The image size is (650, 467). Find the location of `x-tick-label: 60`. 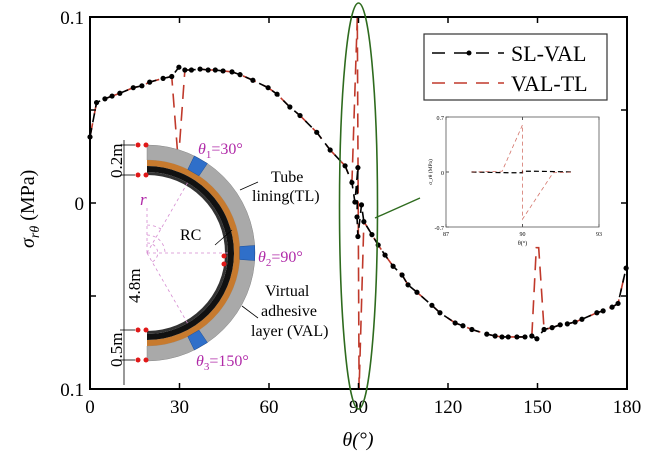

x-tick-label: 60 is located at coordinates (269, 407).